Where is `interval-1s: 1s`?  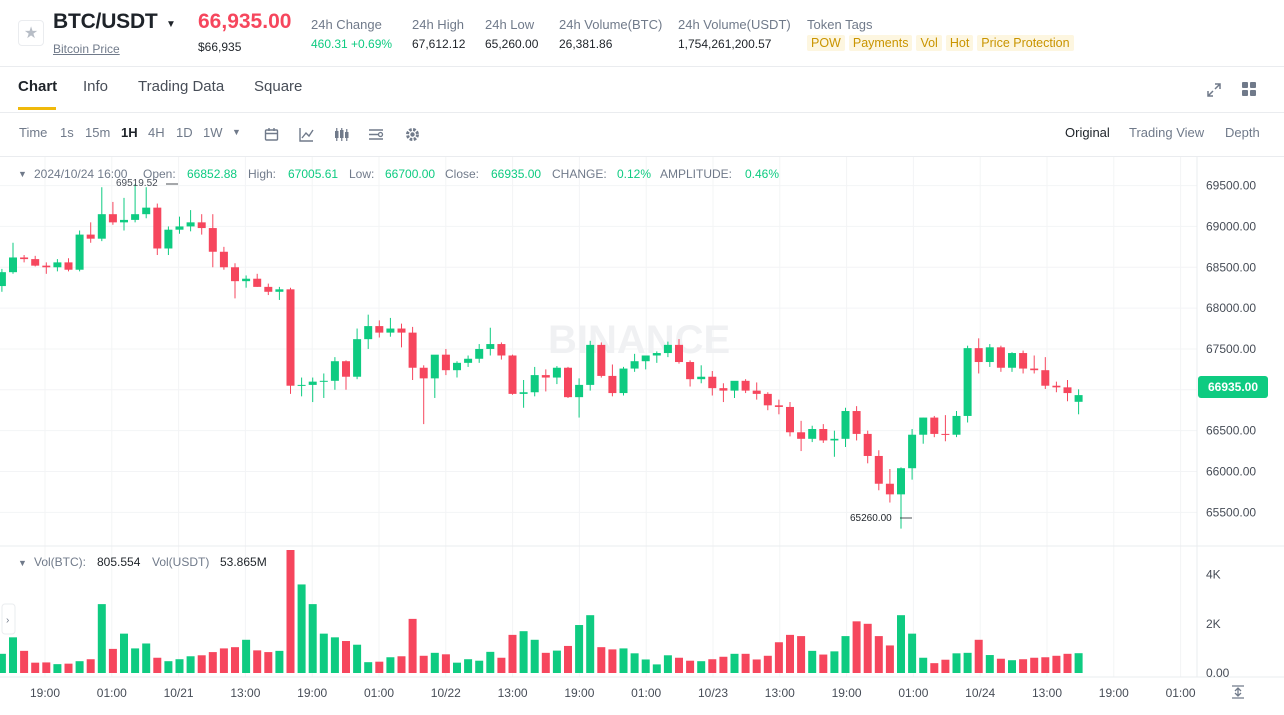
interval-1s: 1s is located at coordinates (67, 132).